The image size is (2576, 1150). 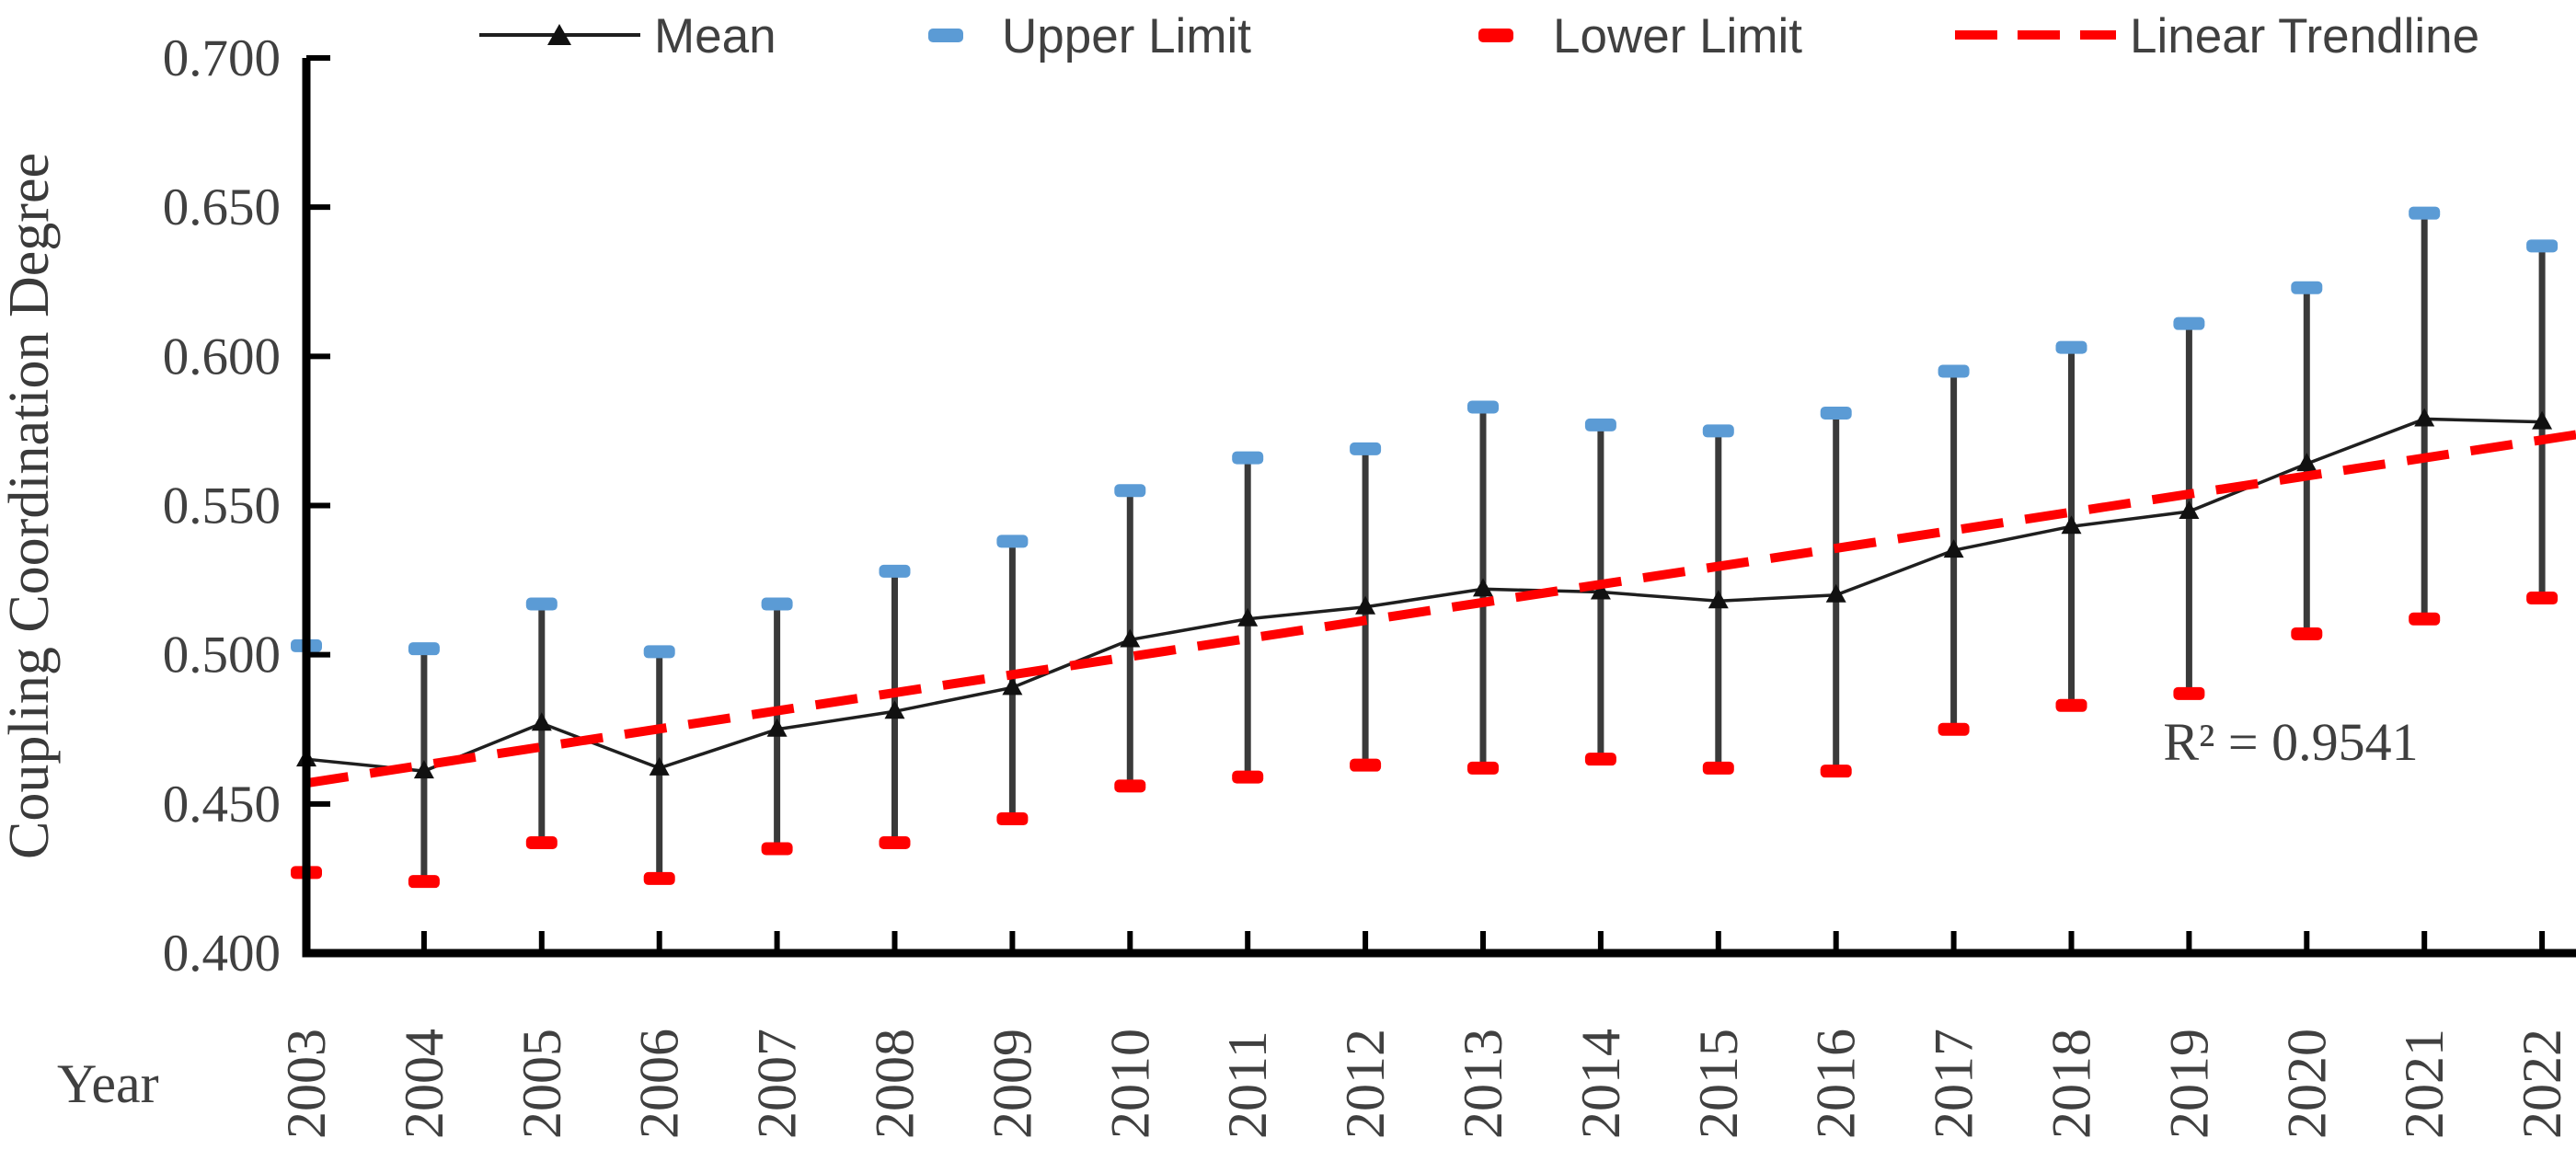 What do you see at coordinates (222, 954) in the screenshot?
I see `y-tick-label: 0.400` at bounding box center [222, 954].